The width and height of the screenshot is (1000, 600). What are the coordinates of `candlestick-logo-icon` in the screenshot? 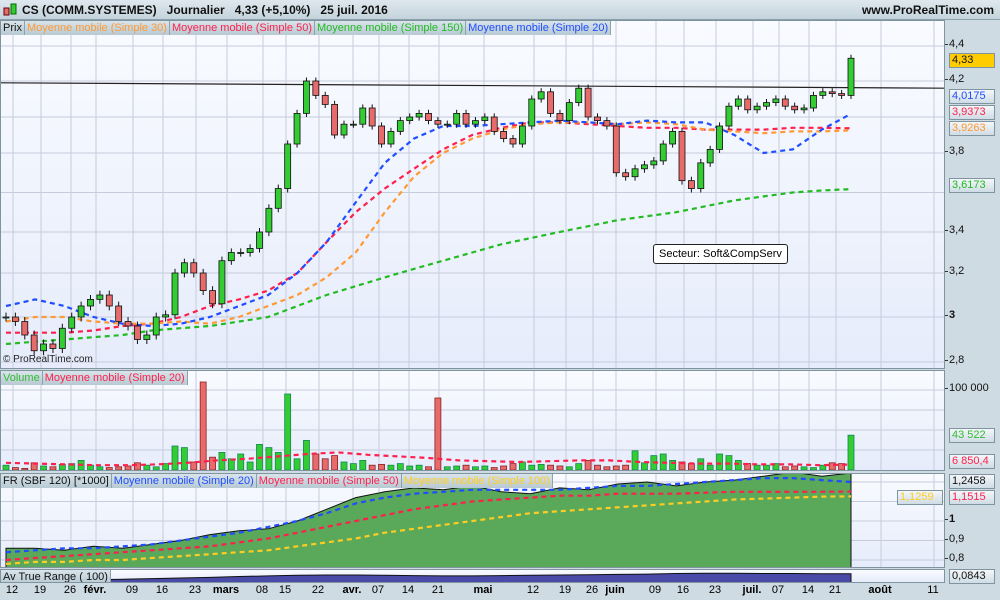 It's located at (10, 9).